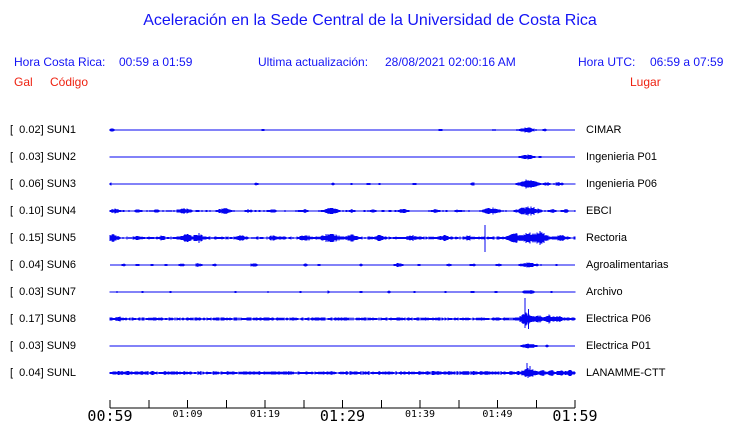 The image size is (740, 423). What do you see at coordinates (342, 346) in the screenshot?
I see `trace-sun9` at bounding box center [342, 346].